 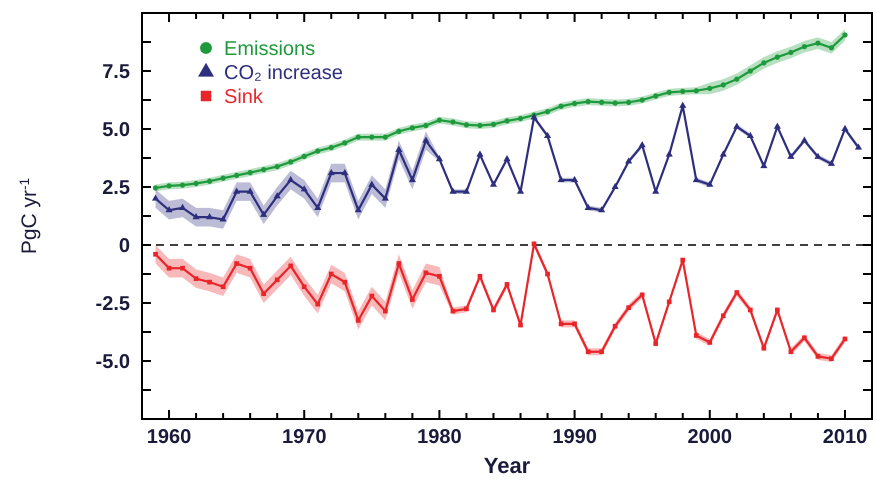 What do you see at coordinates (270, 49) in the screenshot?
I see `legend-label: Emissions` at bounding box center [270, 49].